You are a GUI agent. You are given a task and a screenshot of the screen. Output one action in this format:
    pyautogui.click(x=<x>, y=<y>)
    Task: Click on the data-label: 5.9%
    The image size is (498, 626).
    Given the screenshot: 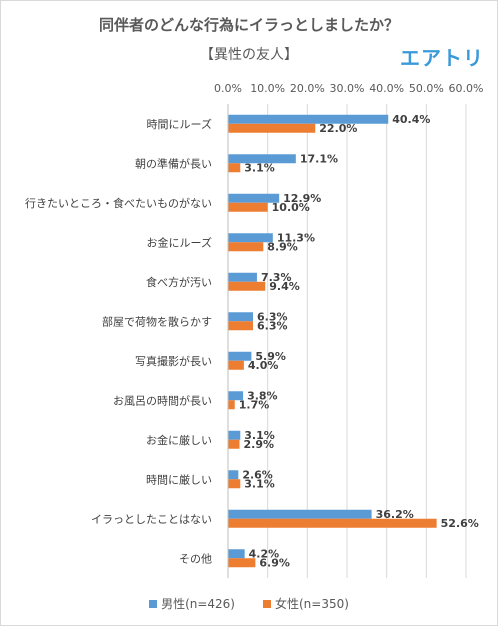 What is the action you would take?
    pyautogui.click(x=270, y=356)
    